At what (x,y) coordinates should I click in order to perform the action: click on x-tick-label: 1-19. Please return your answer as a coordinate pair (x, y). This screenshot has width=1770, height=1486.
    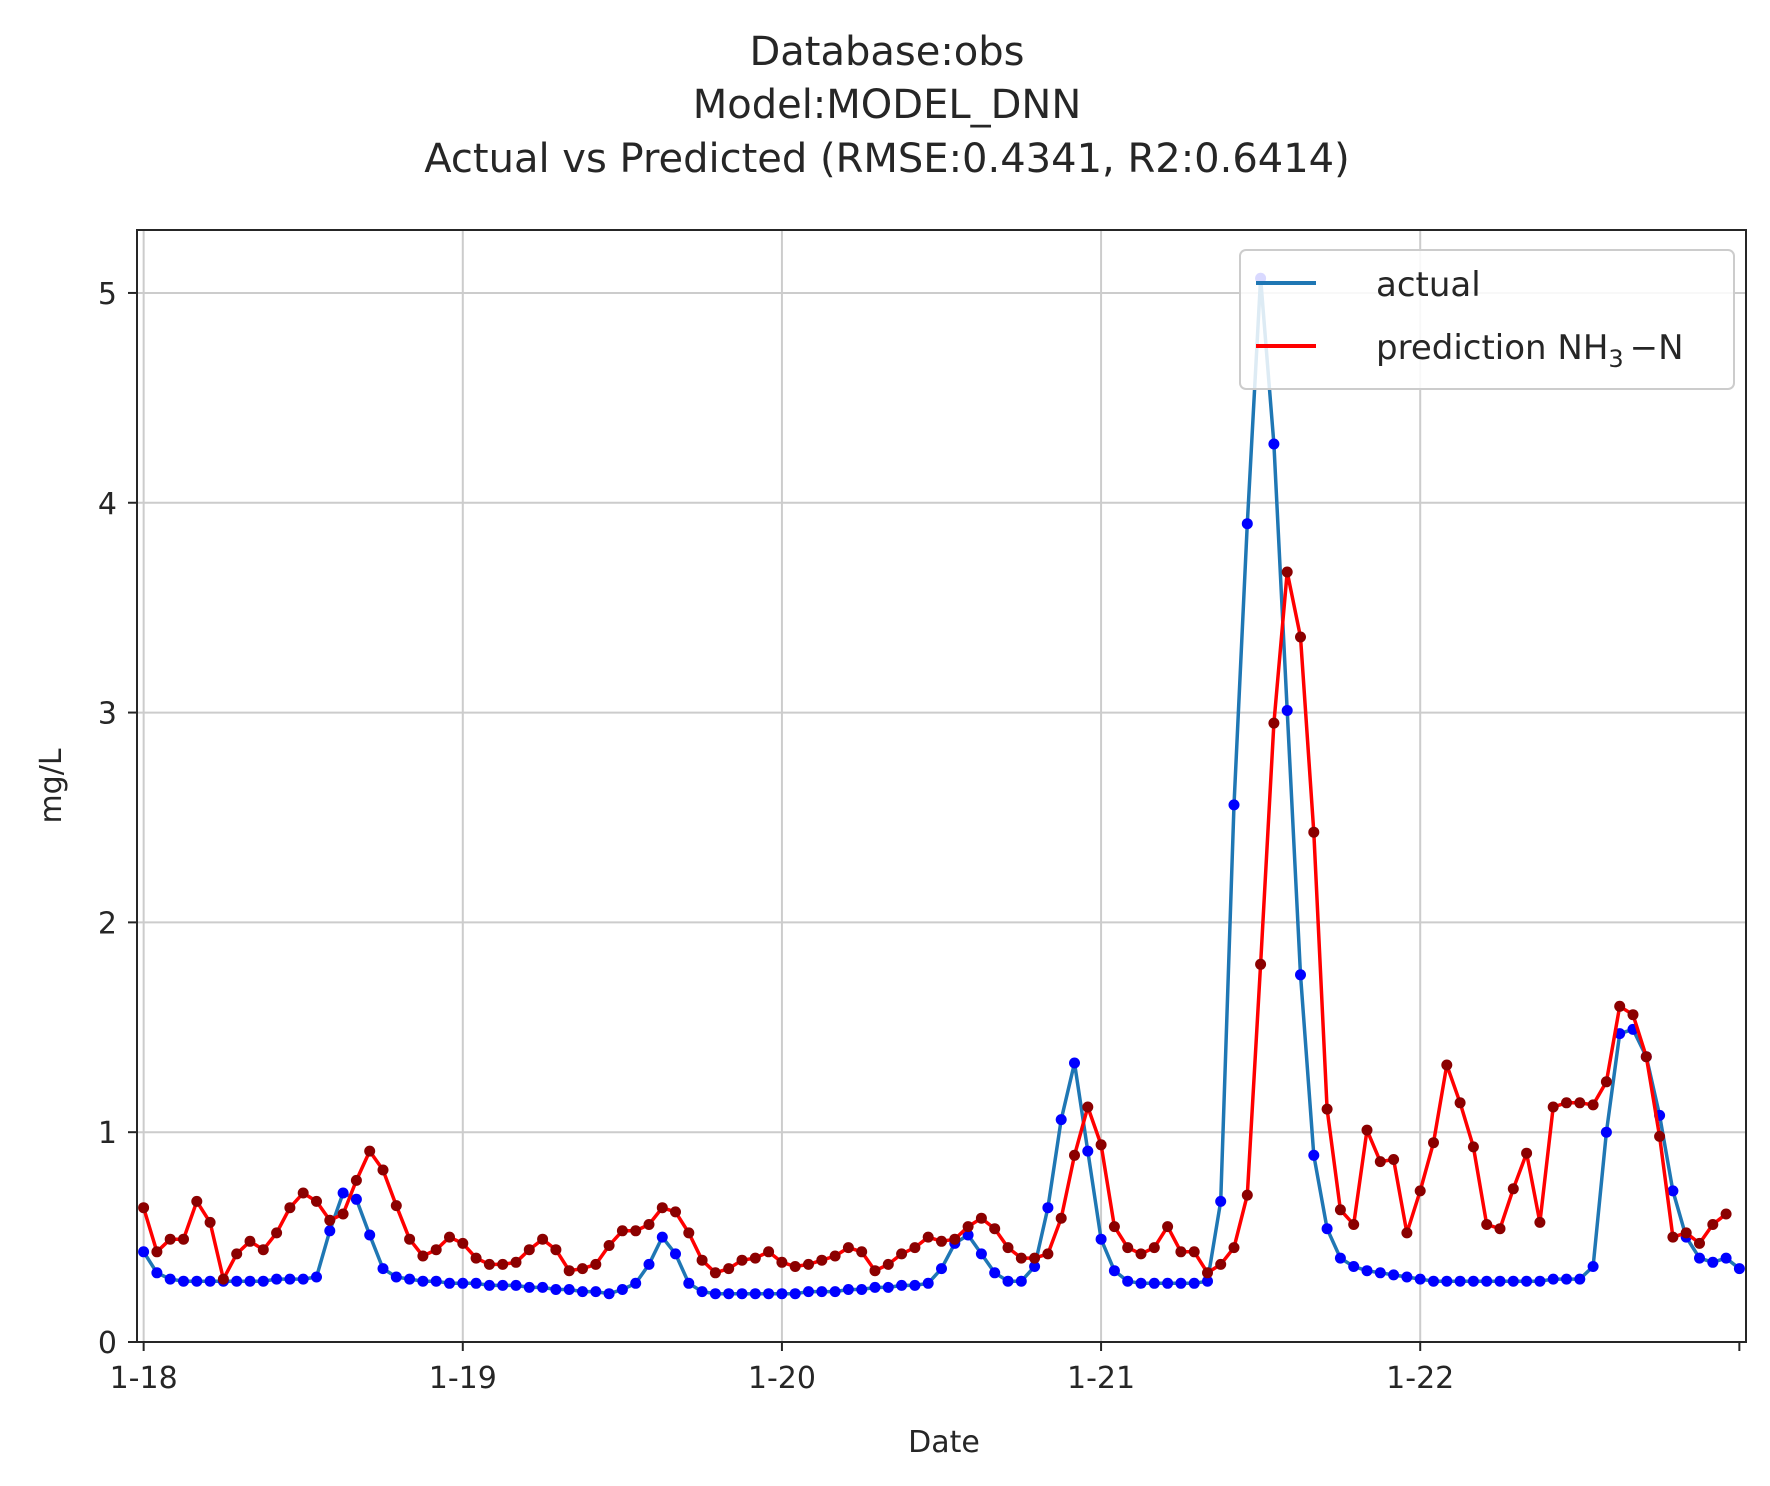
    Looking at the image, I should click on (463, 1378).